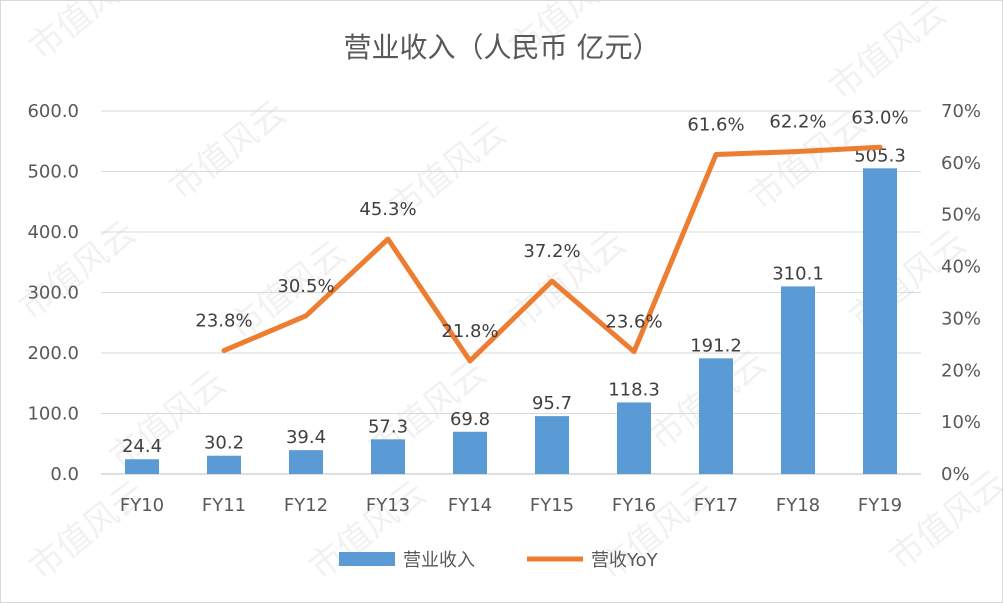 The image size is (1003, 604). What do you see at coordinates (64, 474) in the screenshot?
I see `left-tick-label: 0.0` at bounding box center [64, 474].